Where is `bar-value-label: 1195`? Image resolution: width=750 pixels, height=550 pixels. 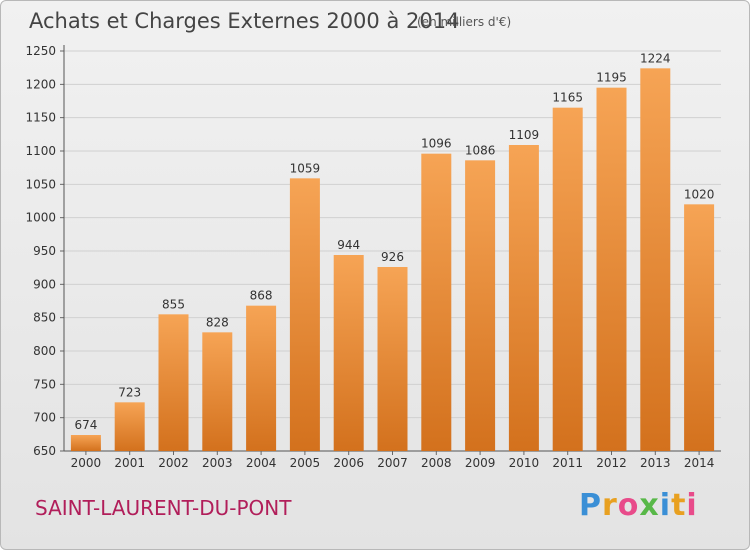
bar-value-label: 1195 is located at coordinates (611, 78).